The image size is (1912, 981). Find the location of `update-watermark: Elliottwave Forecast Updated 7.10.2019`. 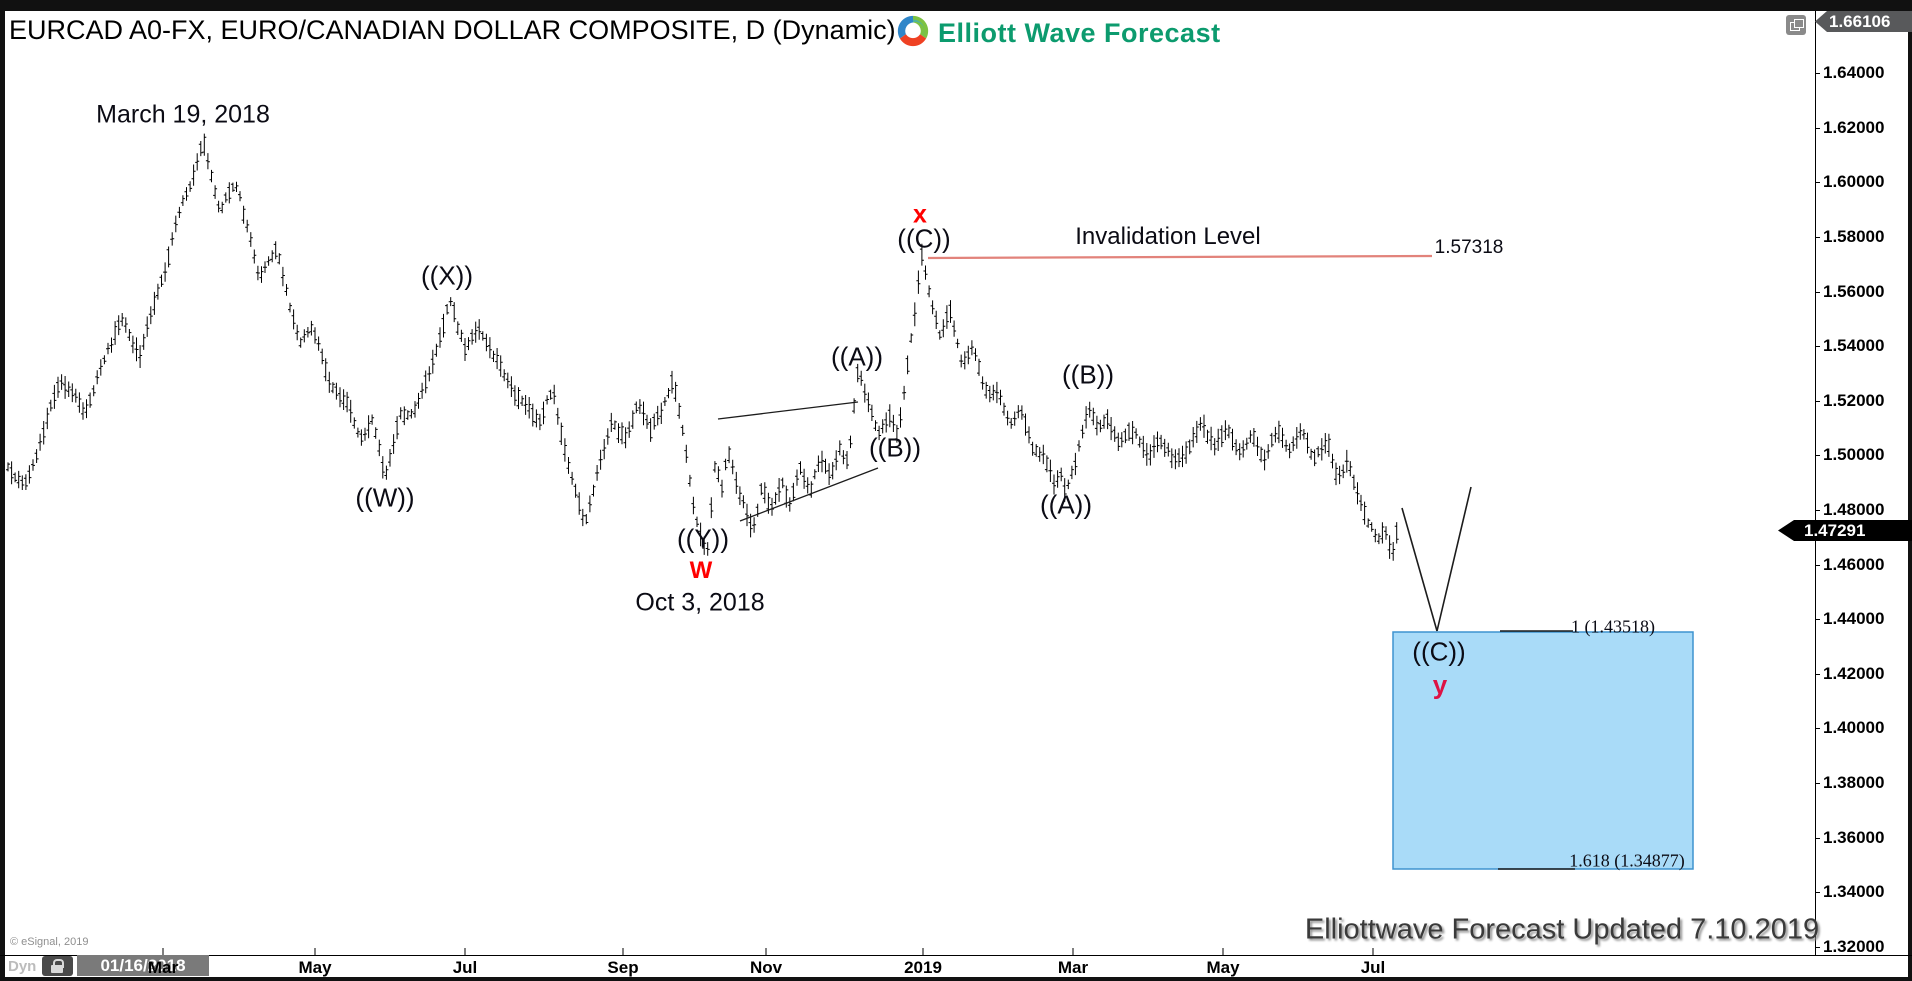

update-watermark: Elliottwave Forecast Updated 7.10.2019 is located at coordinates (1562, 929).